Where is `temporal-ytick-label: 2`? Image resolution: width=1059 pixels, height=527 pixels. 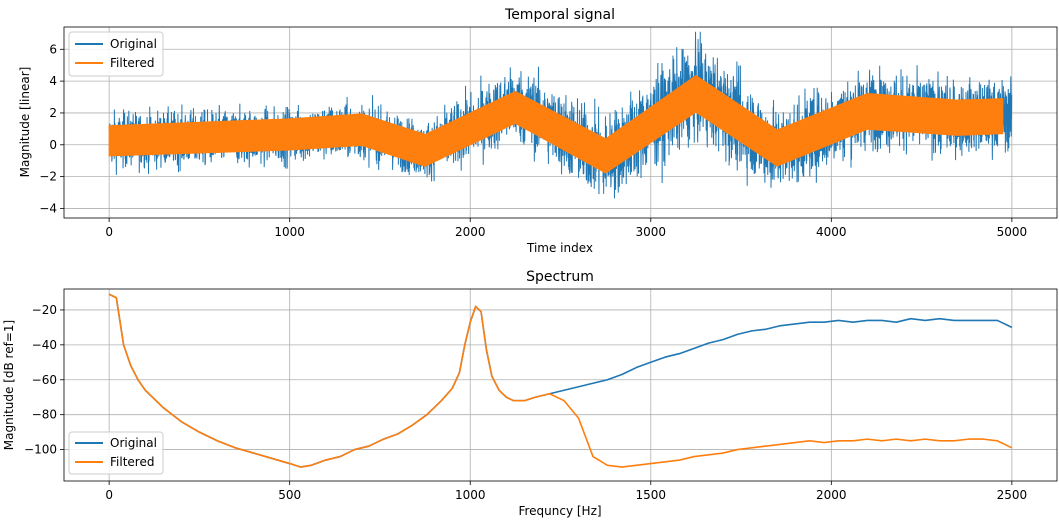 temporal-ytick-label: 2 is located at coordinates (53, 113).